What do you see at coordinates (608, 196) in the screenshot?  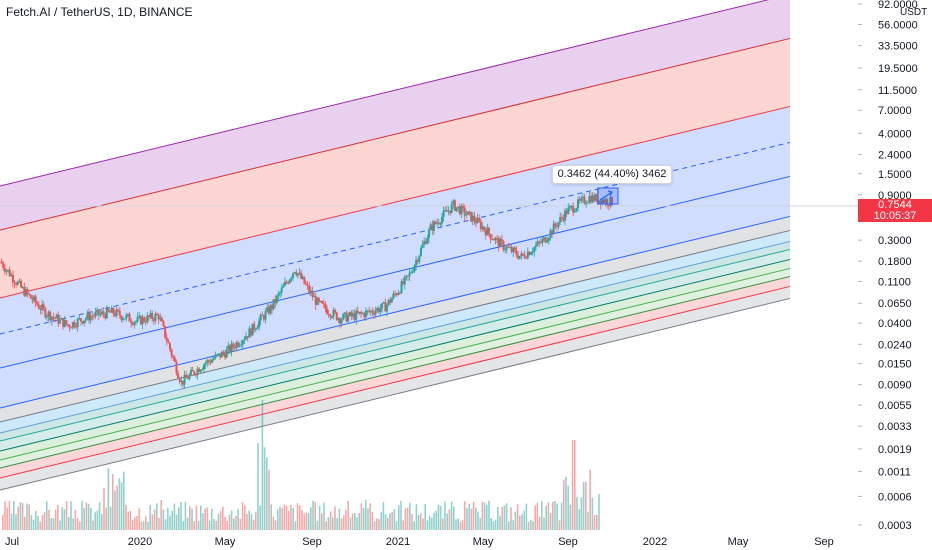 I see `measure-box` at bounding box center [608, 196].